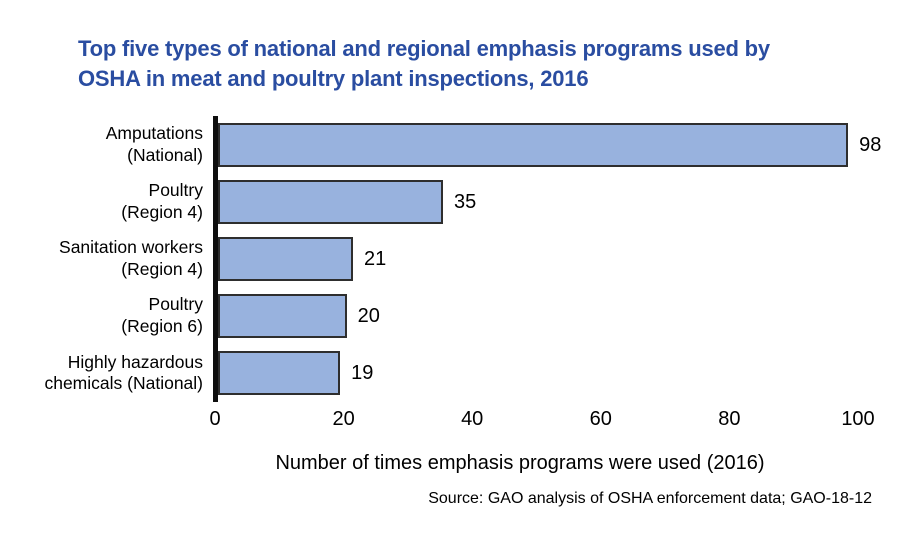 This screenshot has height=550, width=900. I want to click on bar-row: 98, so click(549, 144).